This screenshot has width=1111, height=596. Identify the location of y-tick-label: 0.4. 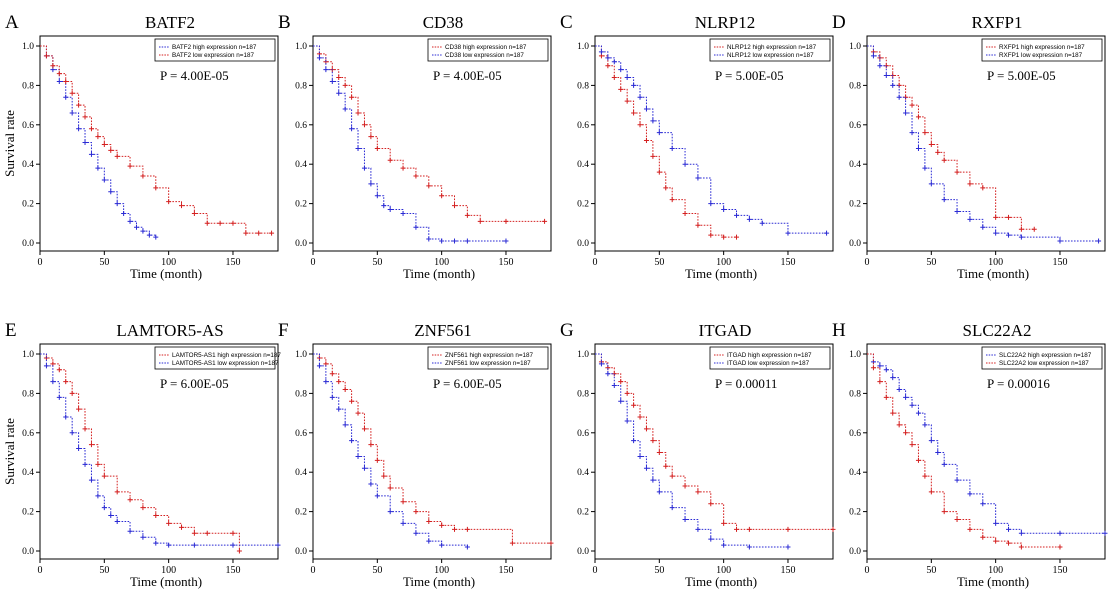
(28, 165).